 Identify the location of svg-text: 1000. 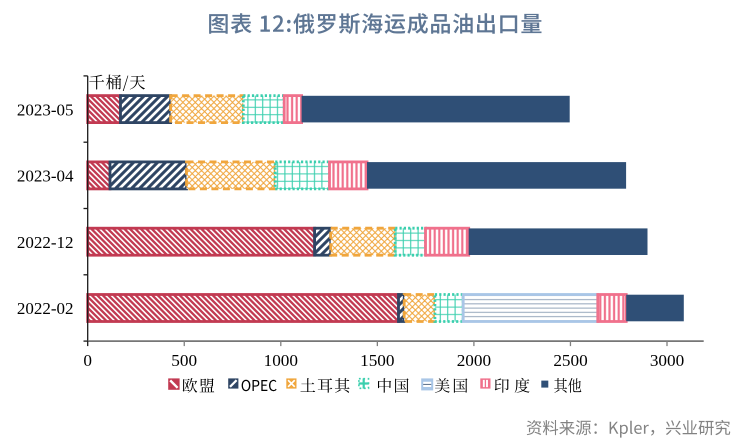
(281, 360).